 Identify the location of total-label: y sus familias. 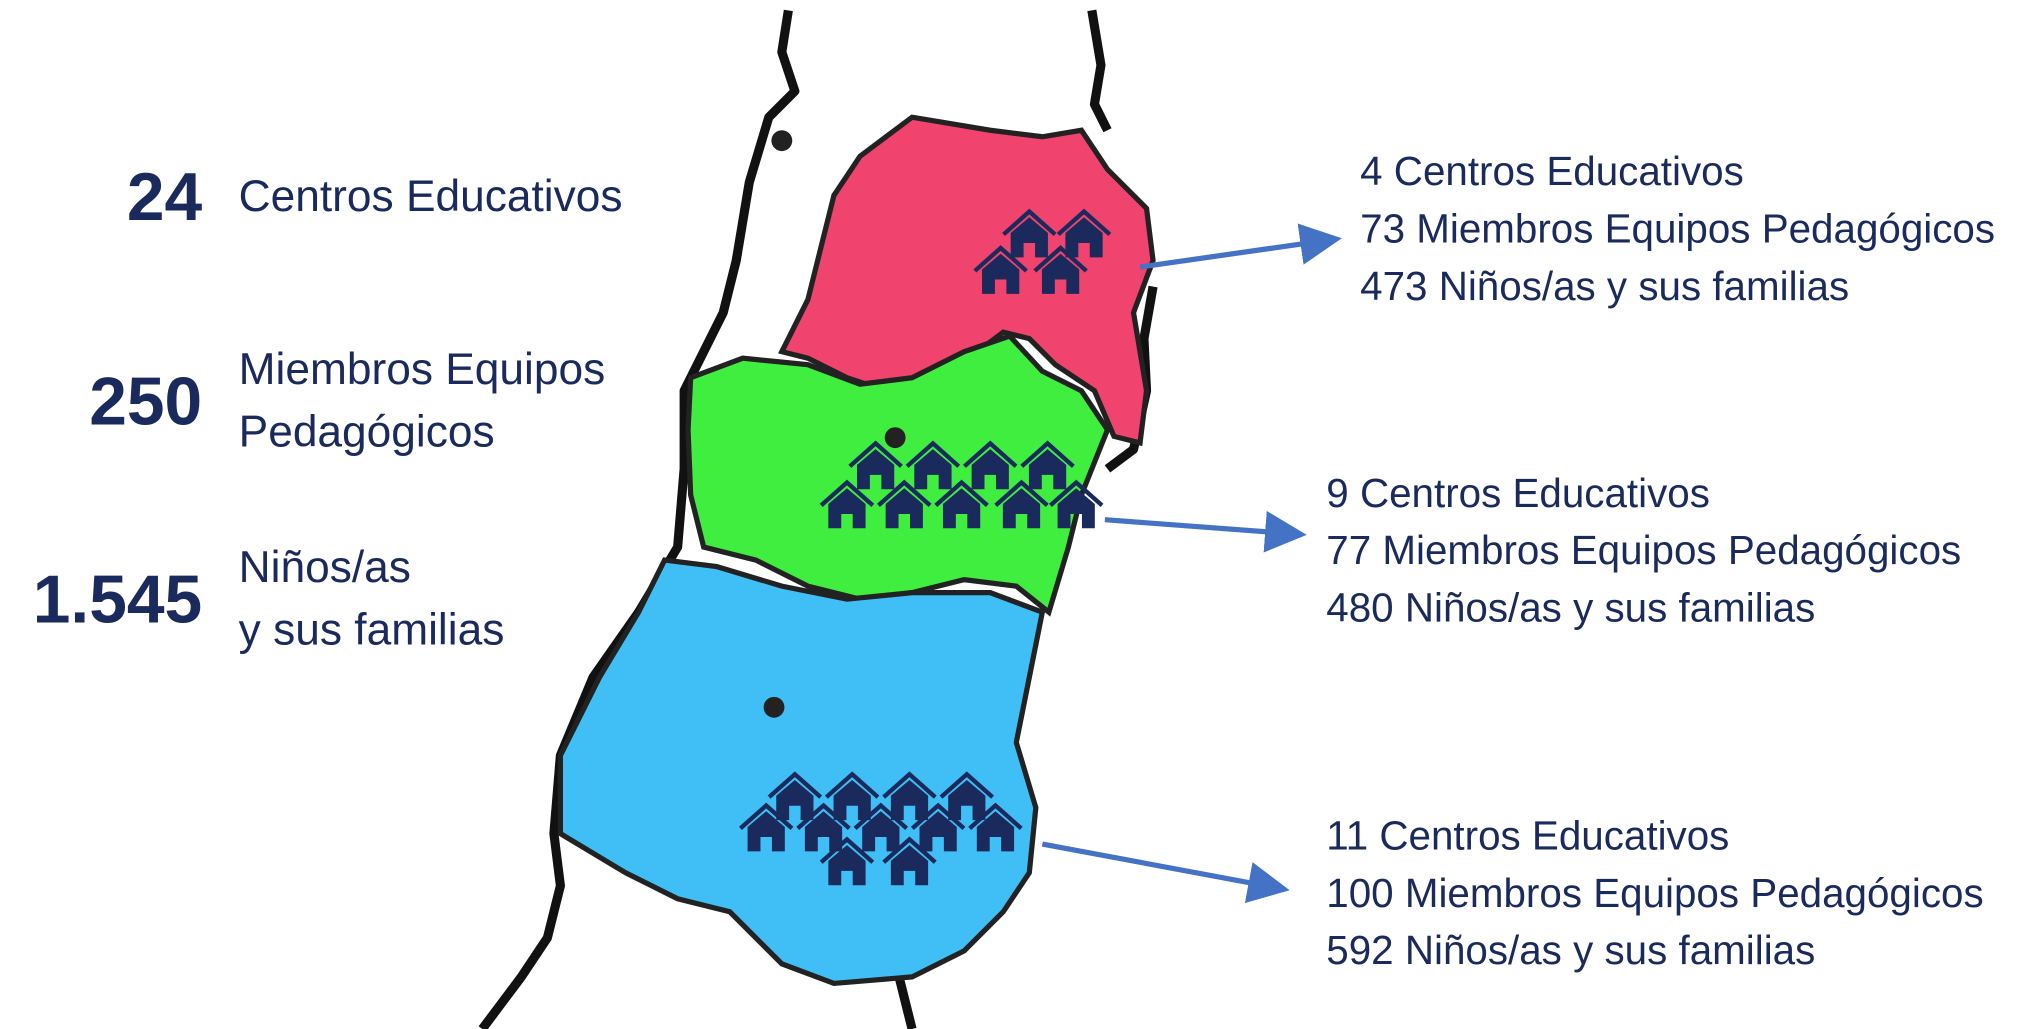
(372, 630).